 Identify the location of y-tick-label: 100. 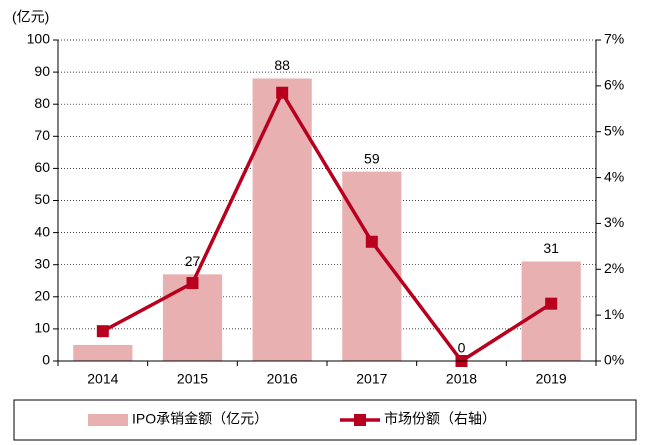
(39, 39).